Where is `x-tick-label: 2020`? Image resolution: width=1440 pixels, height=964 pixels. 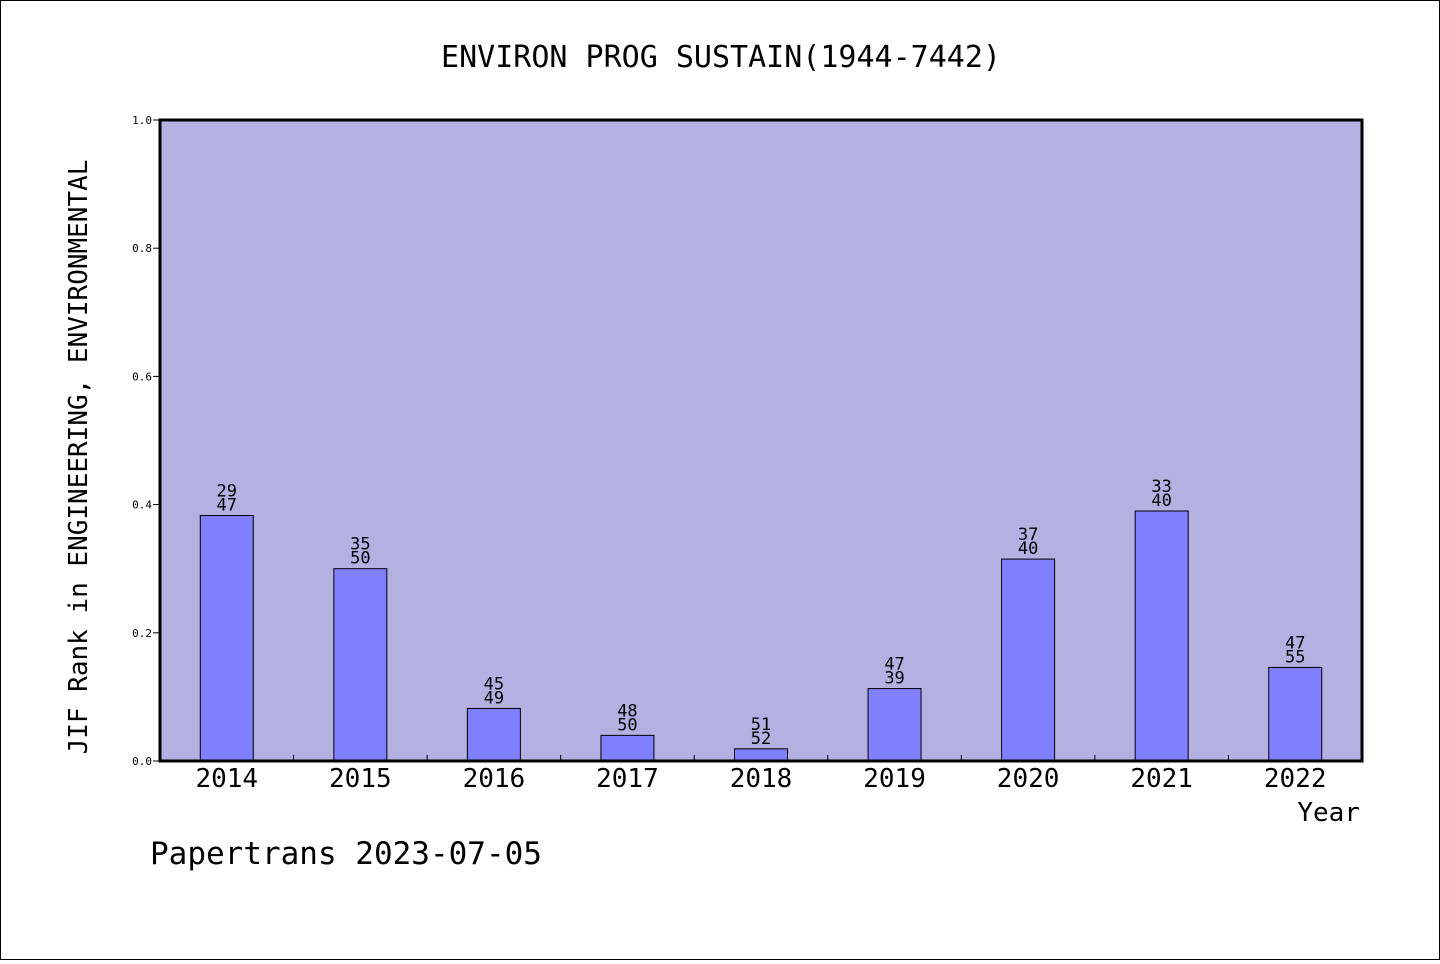
x-tick-label: 2020 is located at coordinates (1028, 779).